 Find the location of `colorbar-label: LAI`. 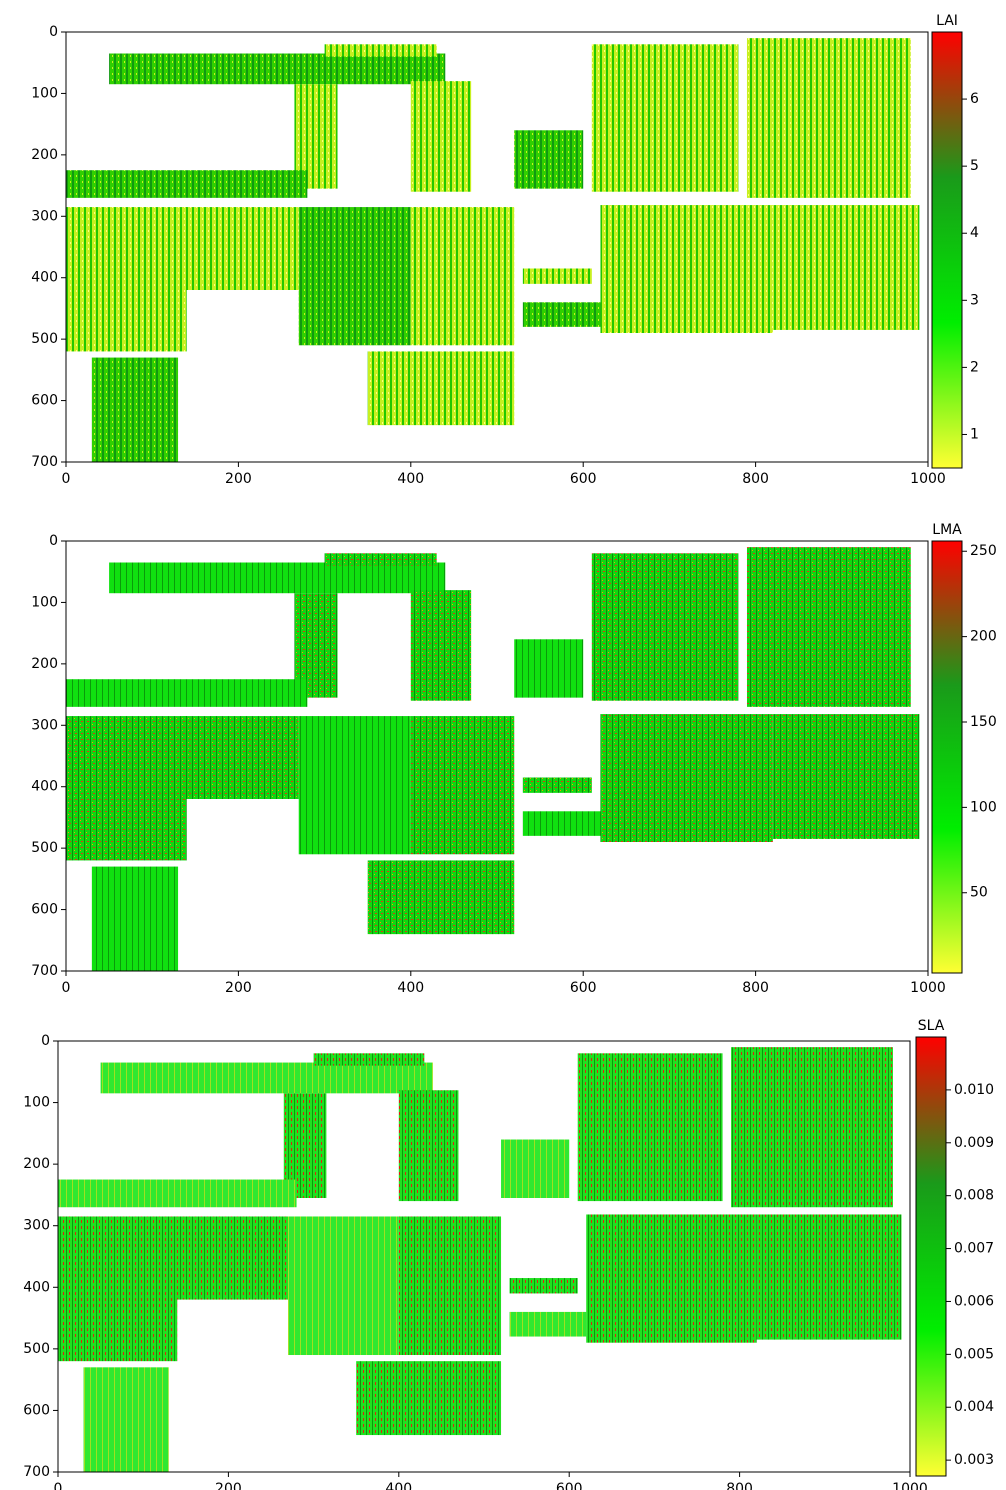

colorbar-label: LAI is located at coordinates (947, 21).